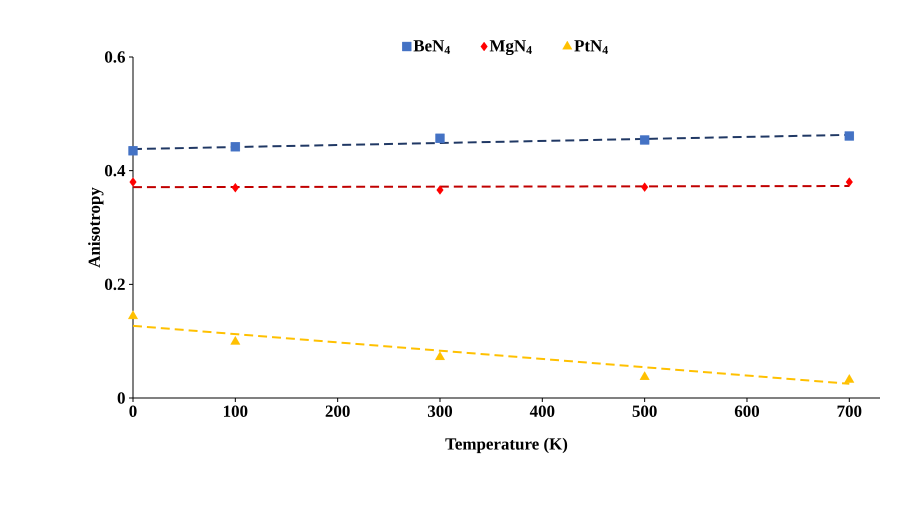  What do you see at coordinates (121, 398) in the screenshot?
I see `y-tick-label: 0` at bounding box center [121, 398].